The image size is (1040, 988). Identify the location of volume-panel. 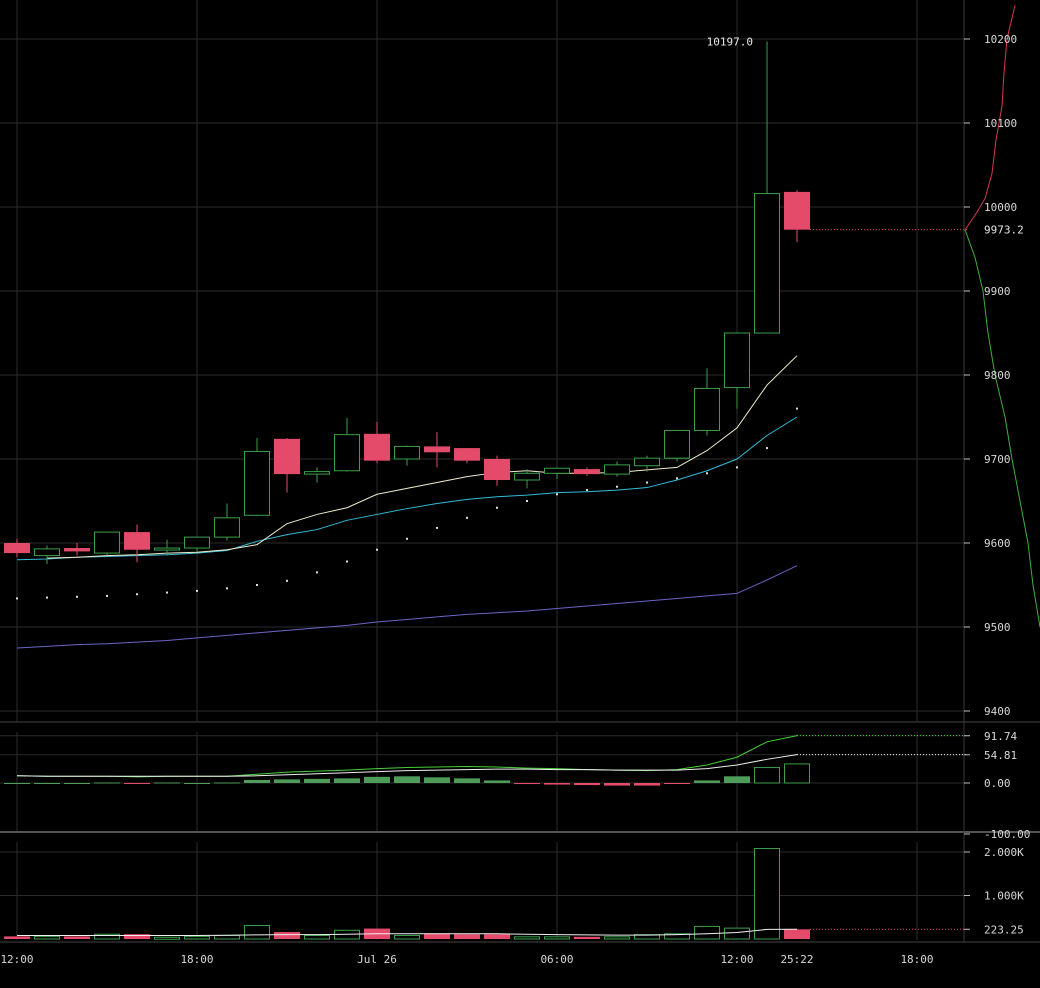
(486, 894).